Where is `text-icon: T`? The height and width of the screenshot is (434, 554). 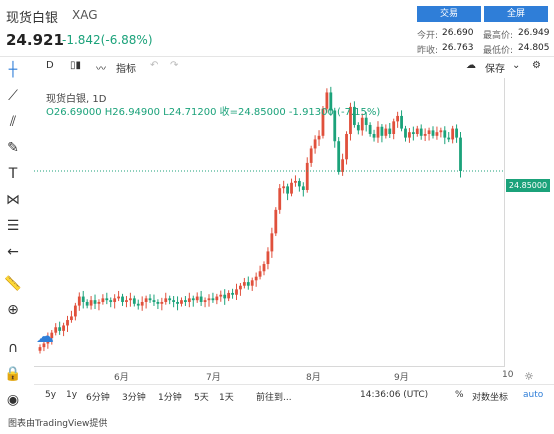
text-icon: T is located at coordinates (13, 174).